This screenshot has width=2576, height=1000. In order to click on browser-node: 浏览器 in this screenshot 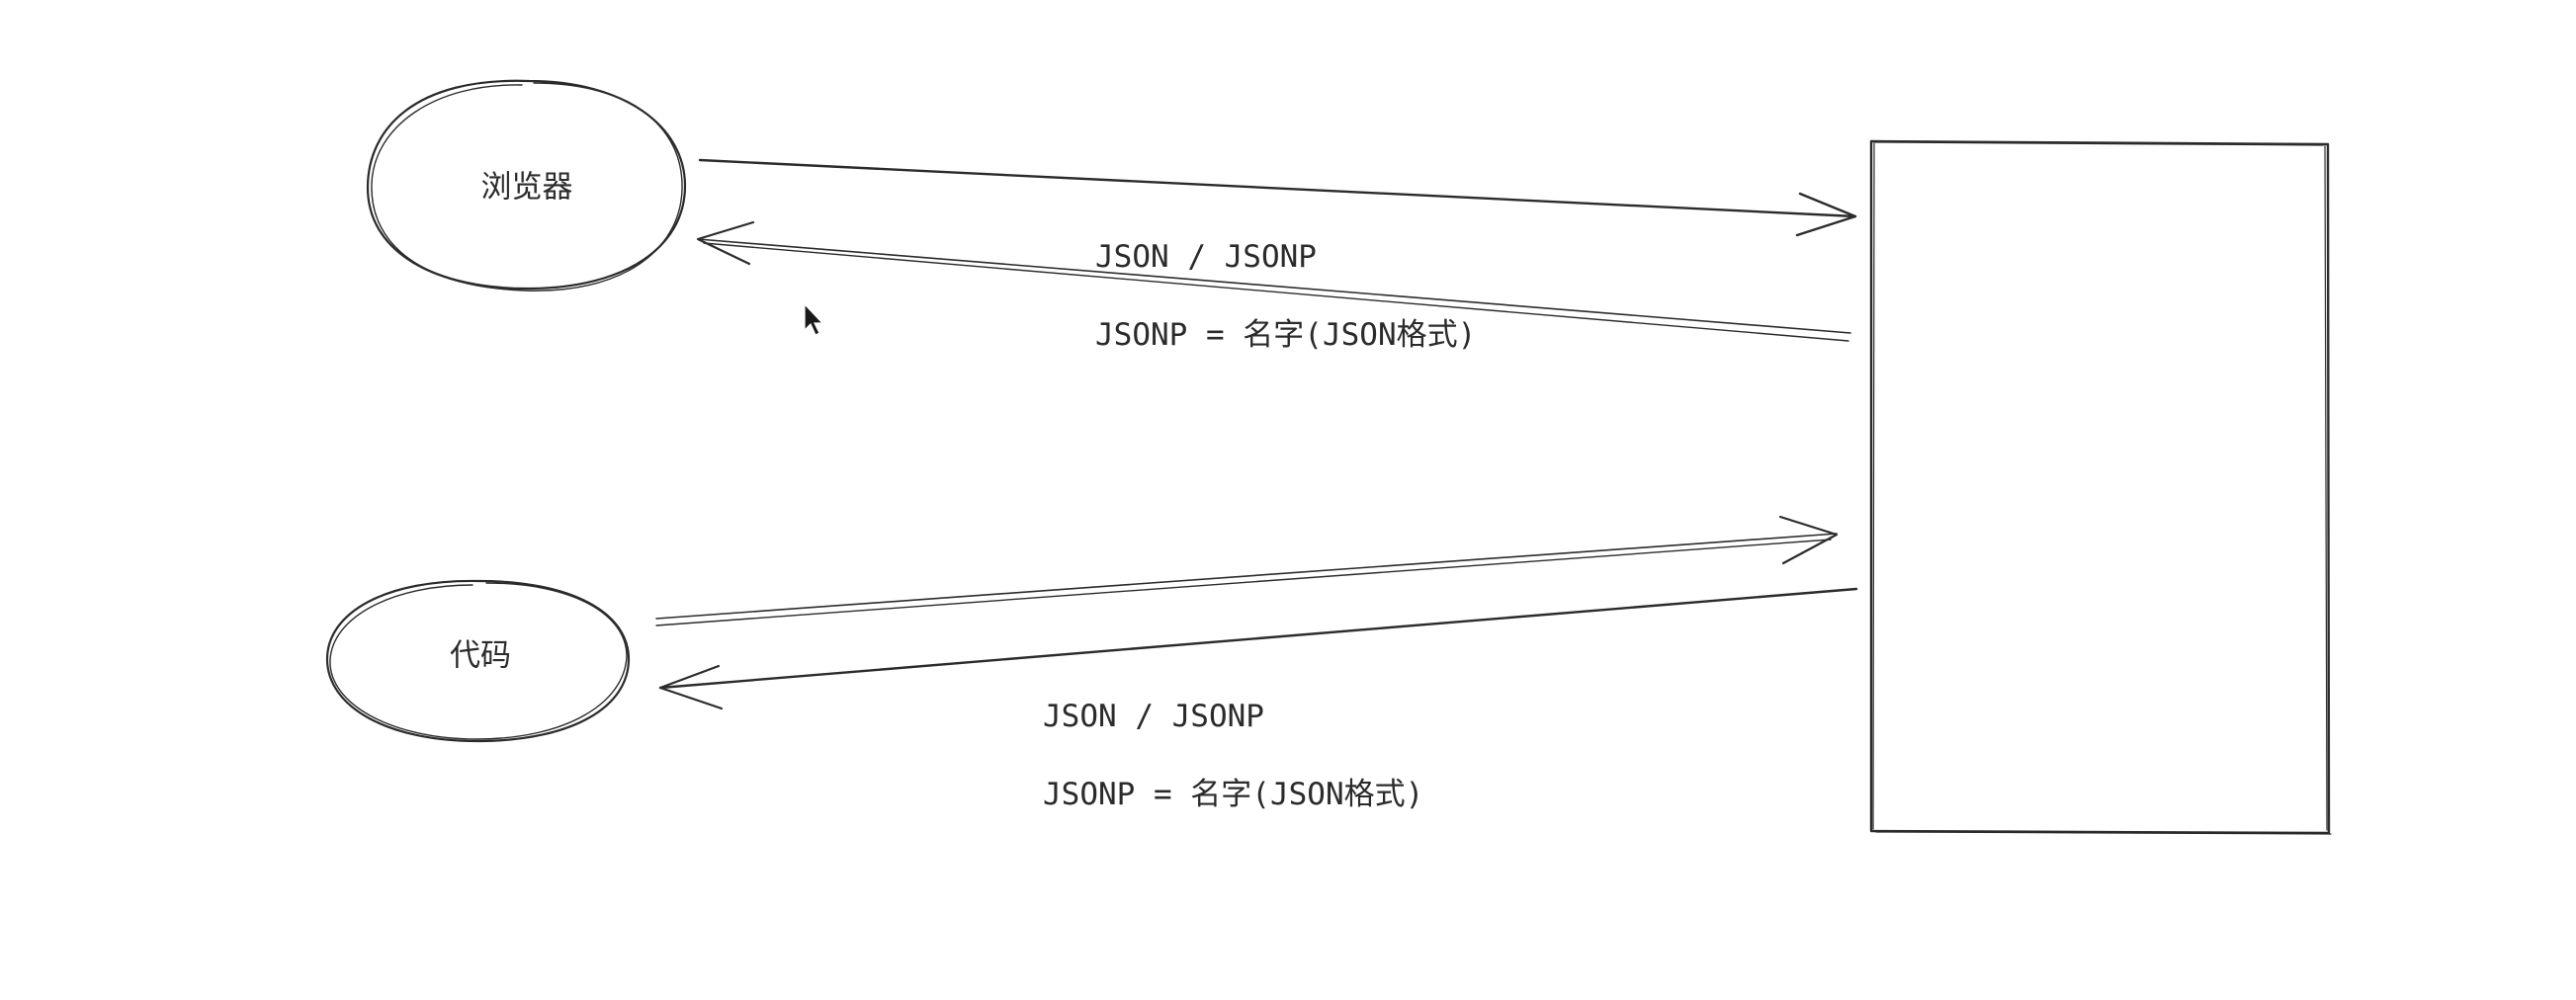, I will do `click(526, 185)`.